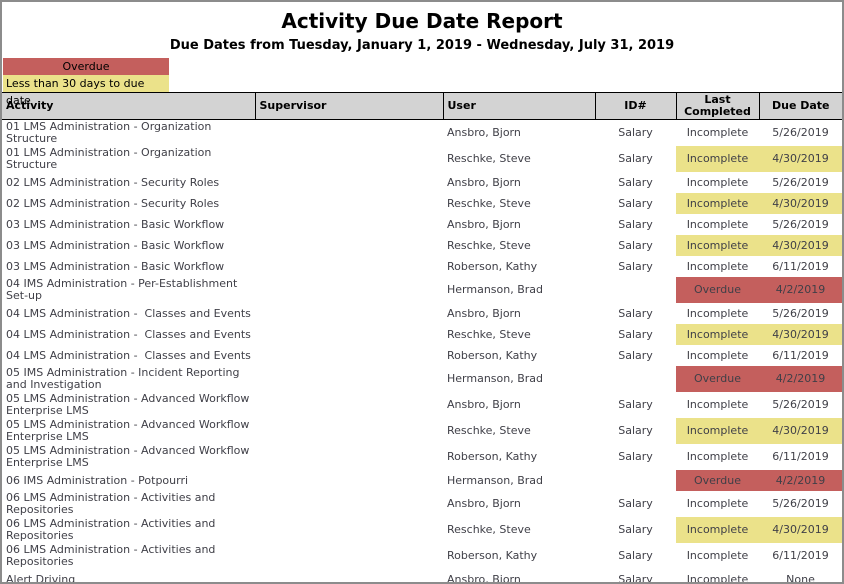 The width and height of the screenshot is (844, 584). Describe the element at coordinates (518, 106) in the screenshot. I see `column-header-user: User` at that location.